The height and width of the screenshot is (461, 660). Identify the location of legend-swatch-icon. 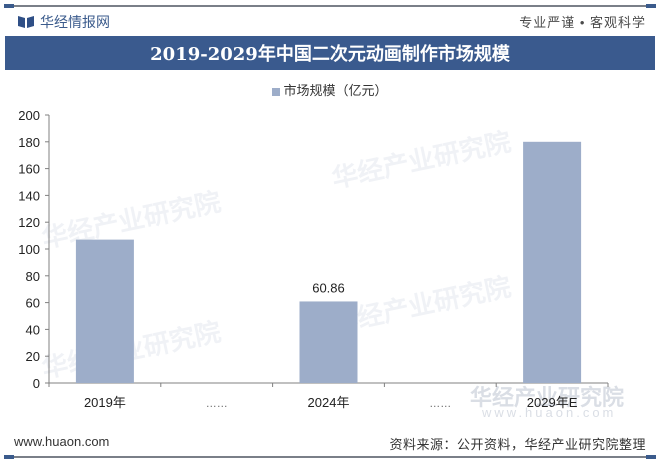
(276, 91).